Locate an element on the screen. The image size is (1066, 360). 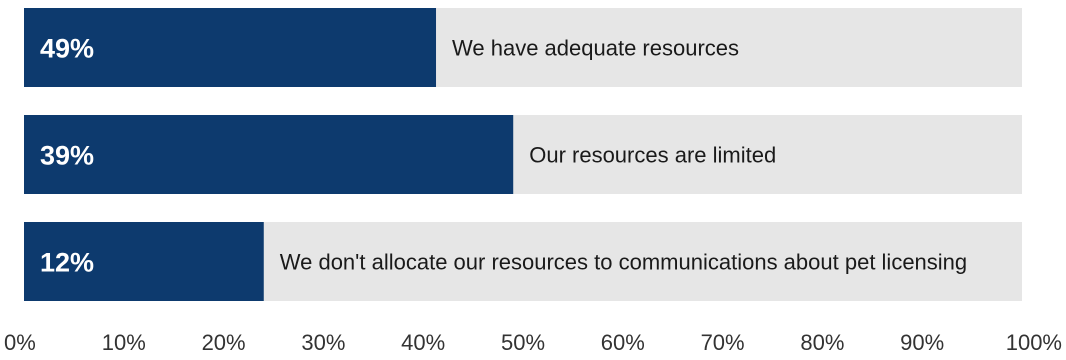
category-label: Our resources are limited is located at coordinates (652, 155).